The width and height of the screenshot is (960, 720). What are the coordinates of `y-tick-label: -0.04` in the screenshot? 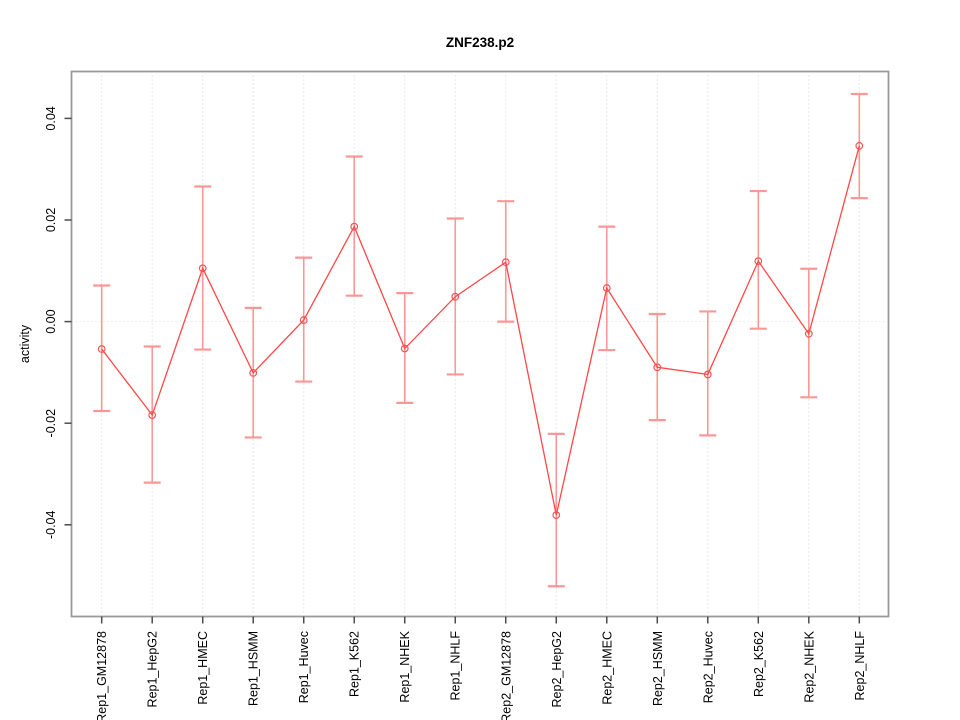 It's located at (51, 525).